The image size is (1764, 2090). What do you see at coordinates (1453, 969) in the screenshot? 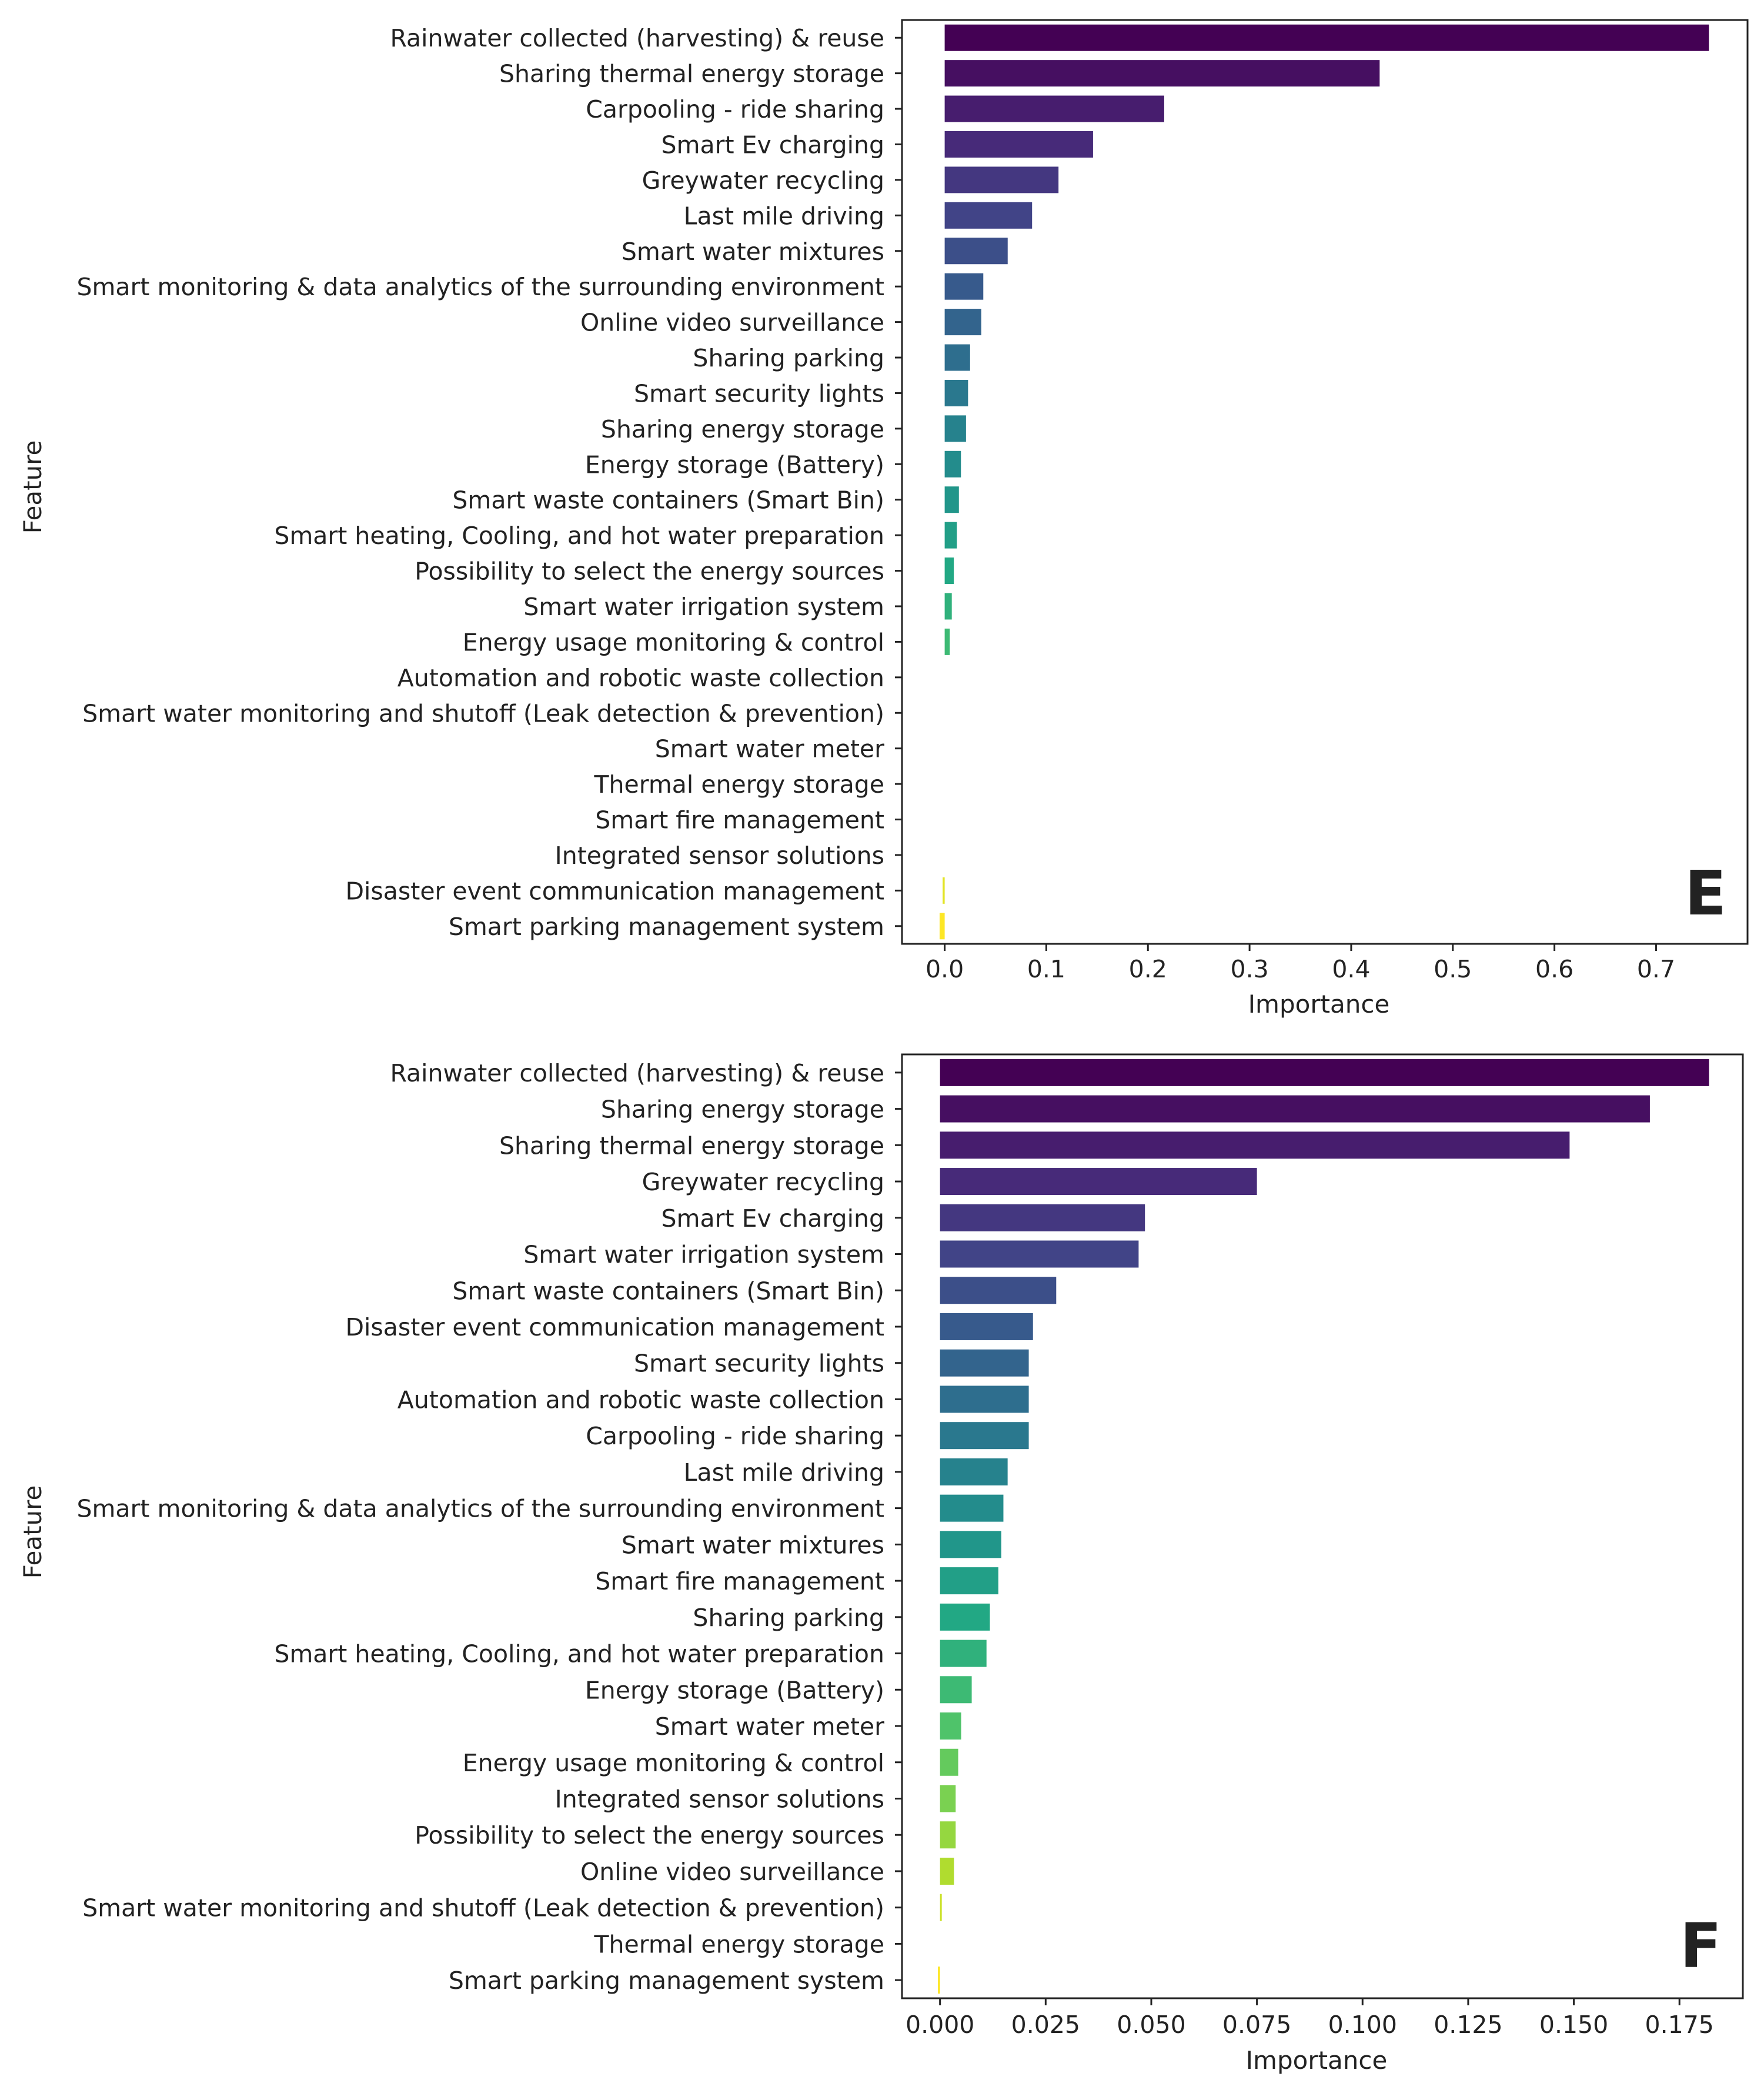
I see `x-tick-label: 0.5` at bounding box center [1453, 969].